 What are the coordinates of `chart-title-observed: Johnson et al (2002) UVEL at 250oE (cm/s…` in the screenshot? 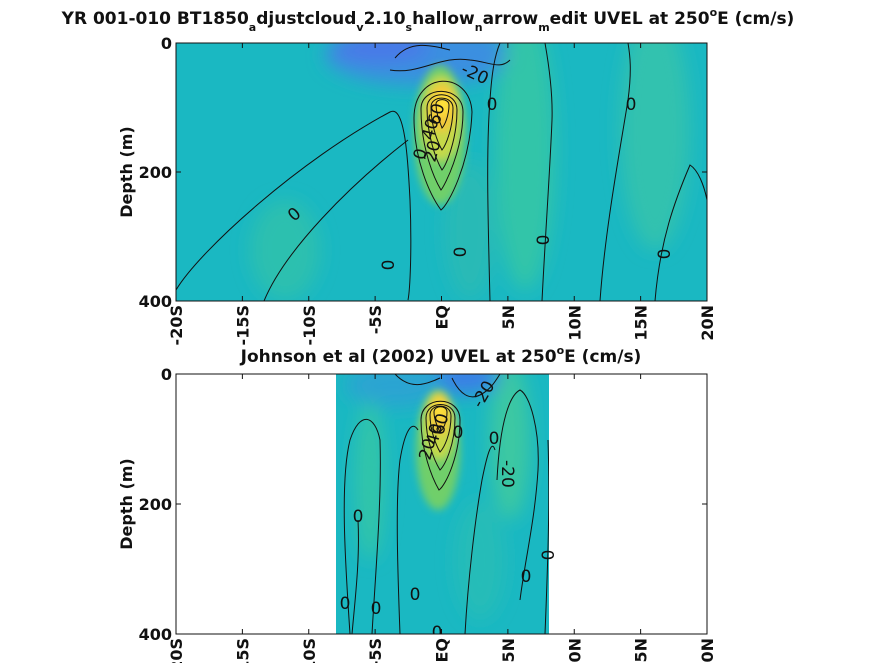 It's located at (441, 355).